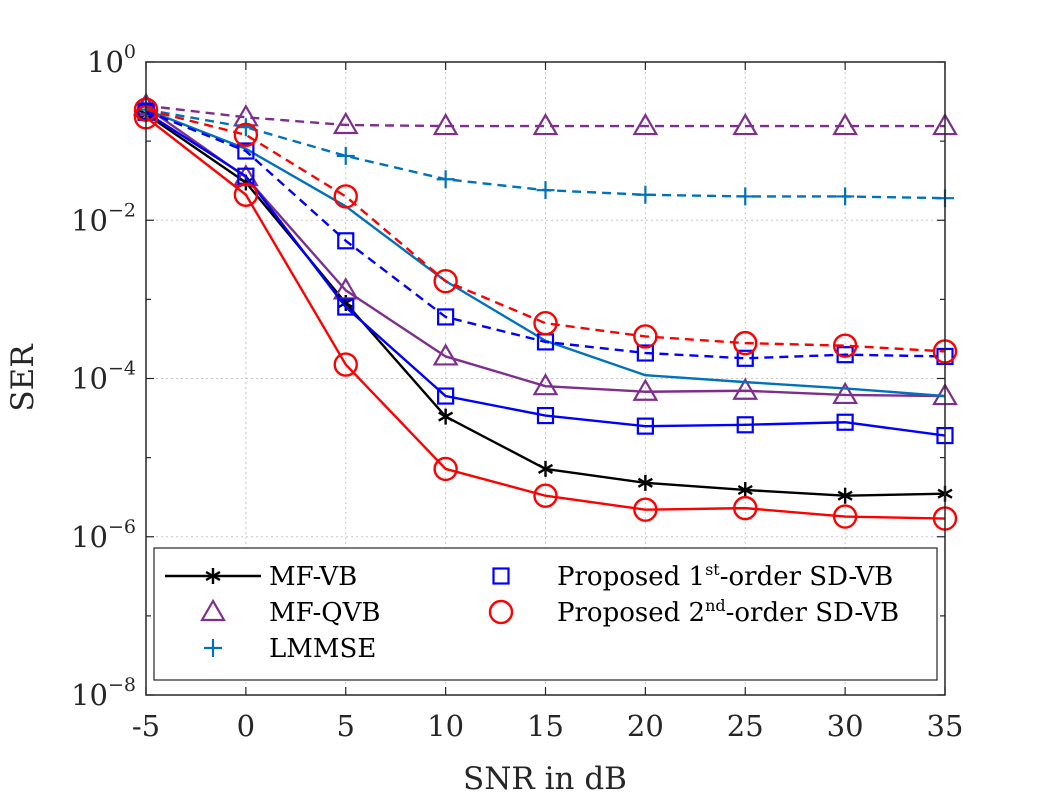  I want to click on x-tick-label: 25, so click(745, 726).